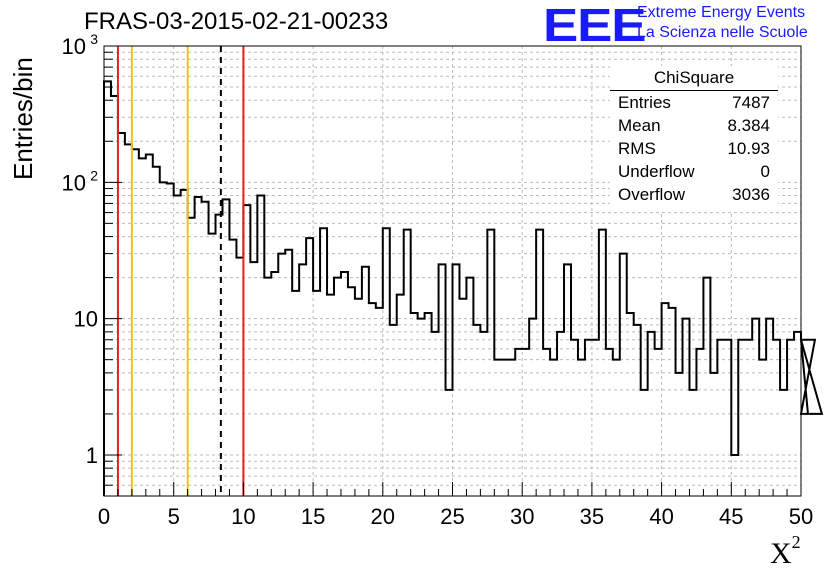 This screenshot has height=572, width=836. Describe the element at coordinates (721, 12) in the screenshot. I see `logo-line-1: Extreme Energy Events` at that location.